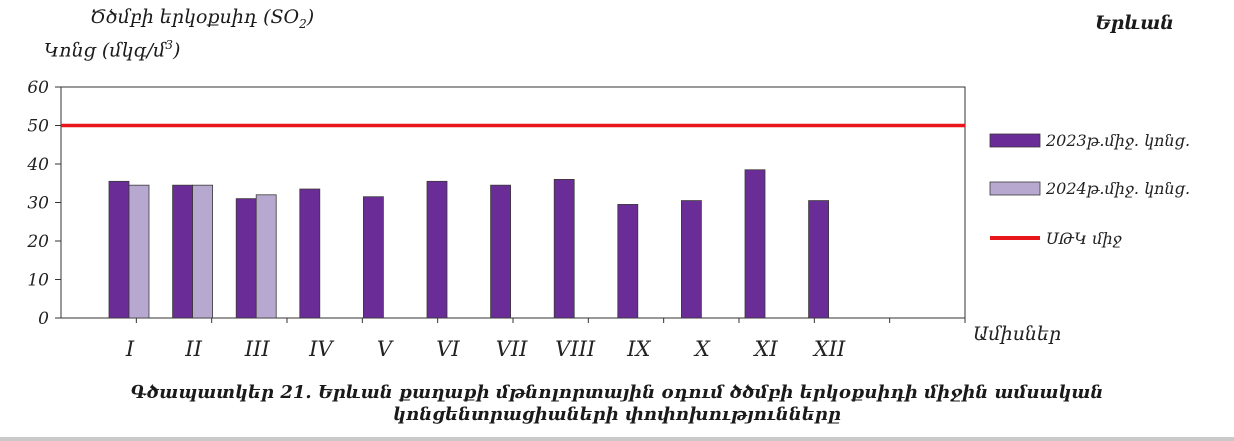 The height and width of the screenshot is (441, 1234). I want to click on chart-title: Ծծմբի երկօքսիդ (SO2), so click(202, 18).